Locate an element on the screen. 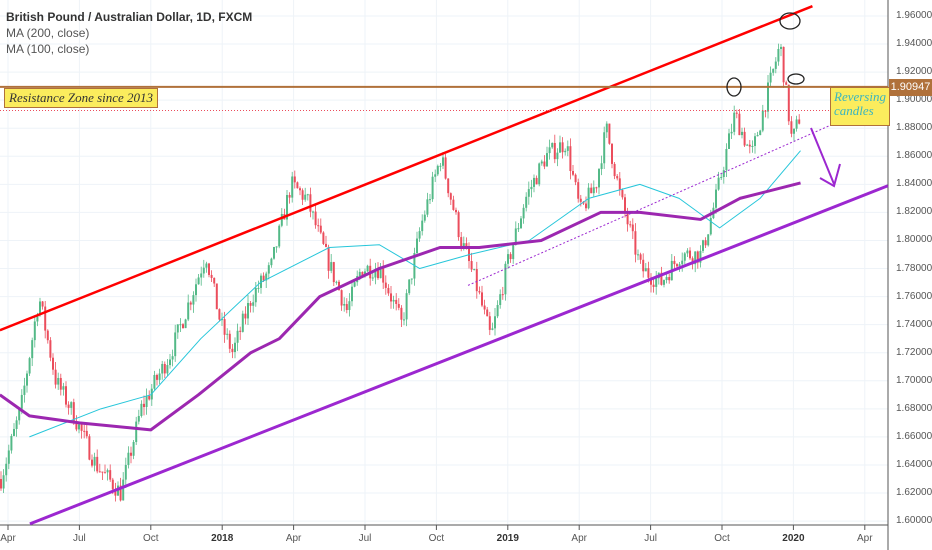  y-tick-label: 1.88000 is located at coordinates (914, 128).